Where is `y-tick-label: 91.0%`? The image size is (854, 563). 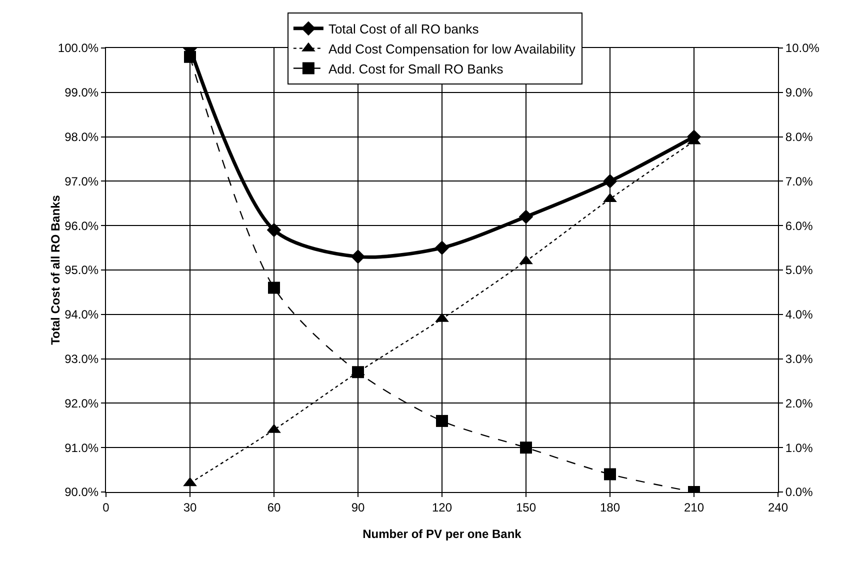 y-tick-label: 91.0% is located at coordinates (81, 447).